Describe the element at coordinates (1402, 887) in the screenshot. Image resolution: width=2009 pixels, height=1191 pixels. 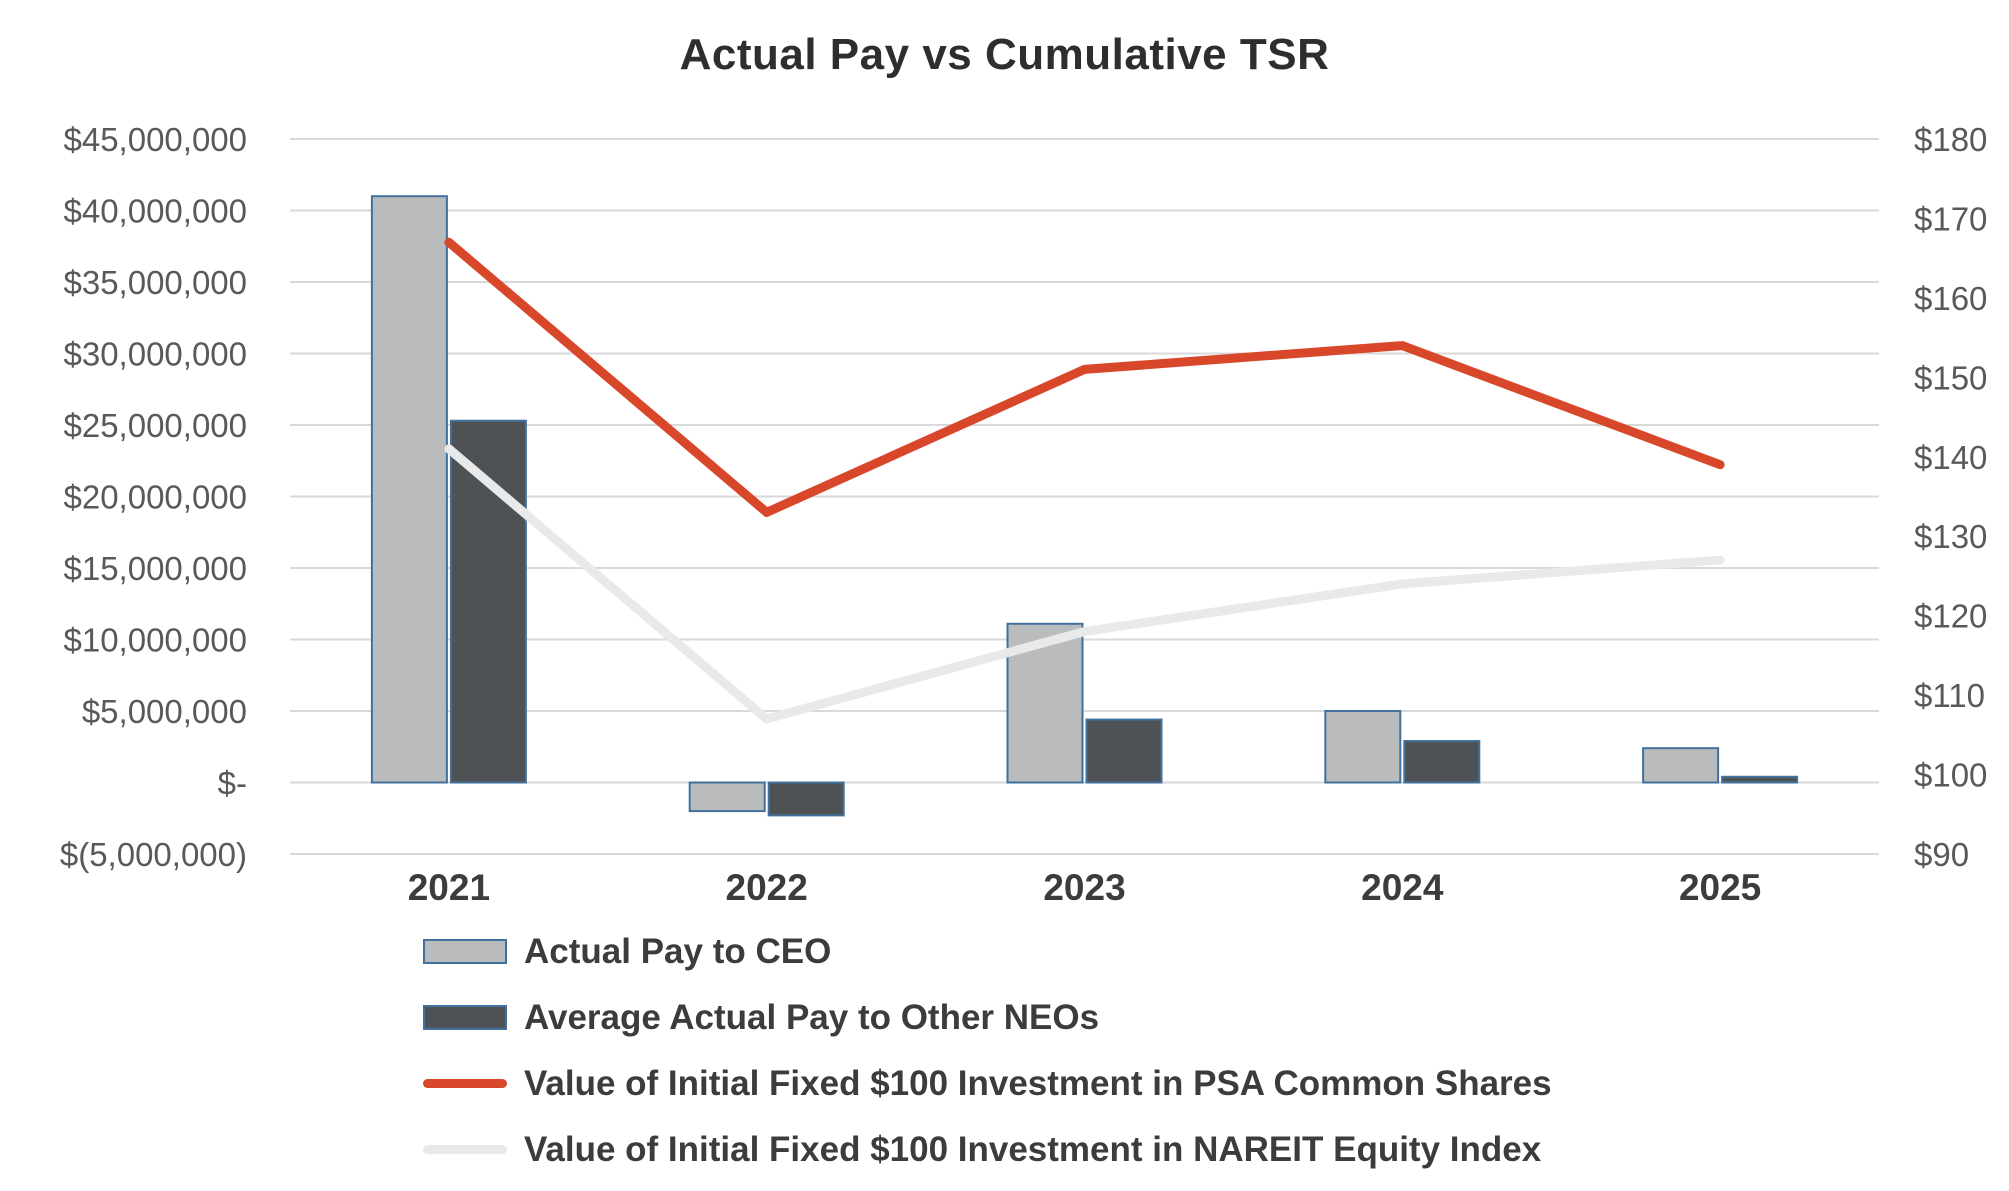
I see `x-axis-category-label: 2024` at that location.